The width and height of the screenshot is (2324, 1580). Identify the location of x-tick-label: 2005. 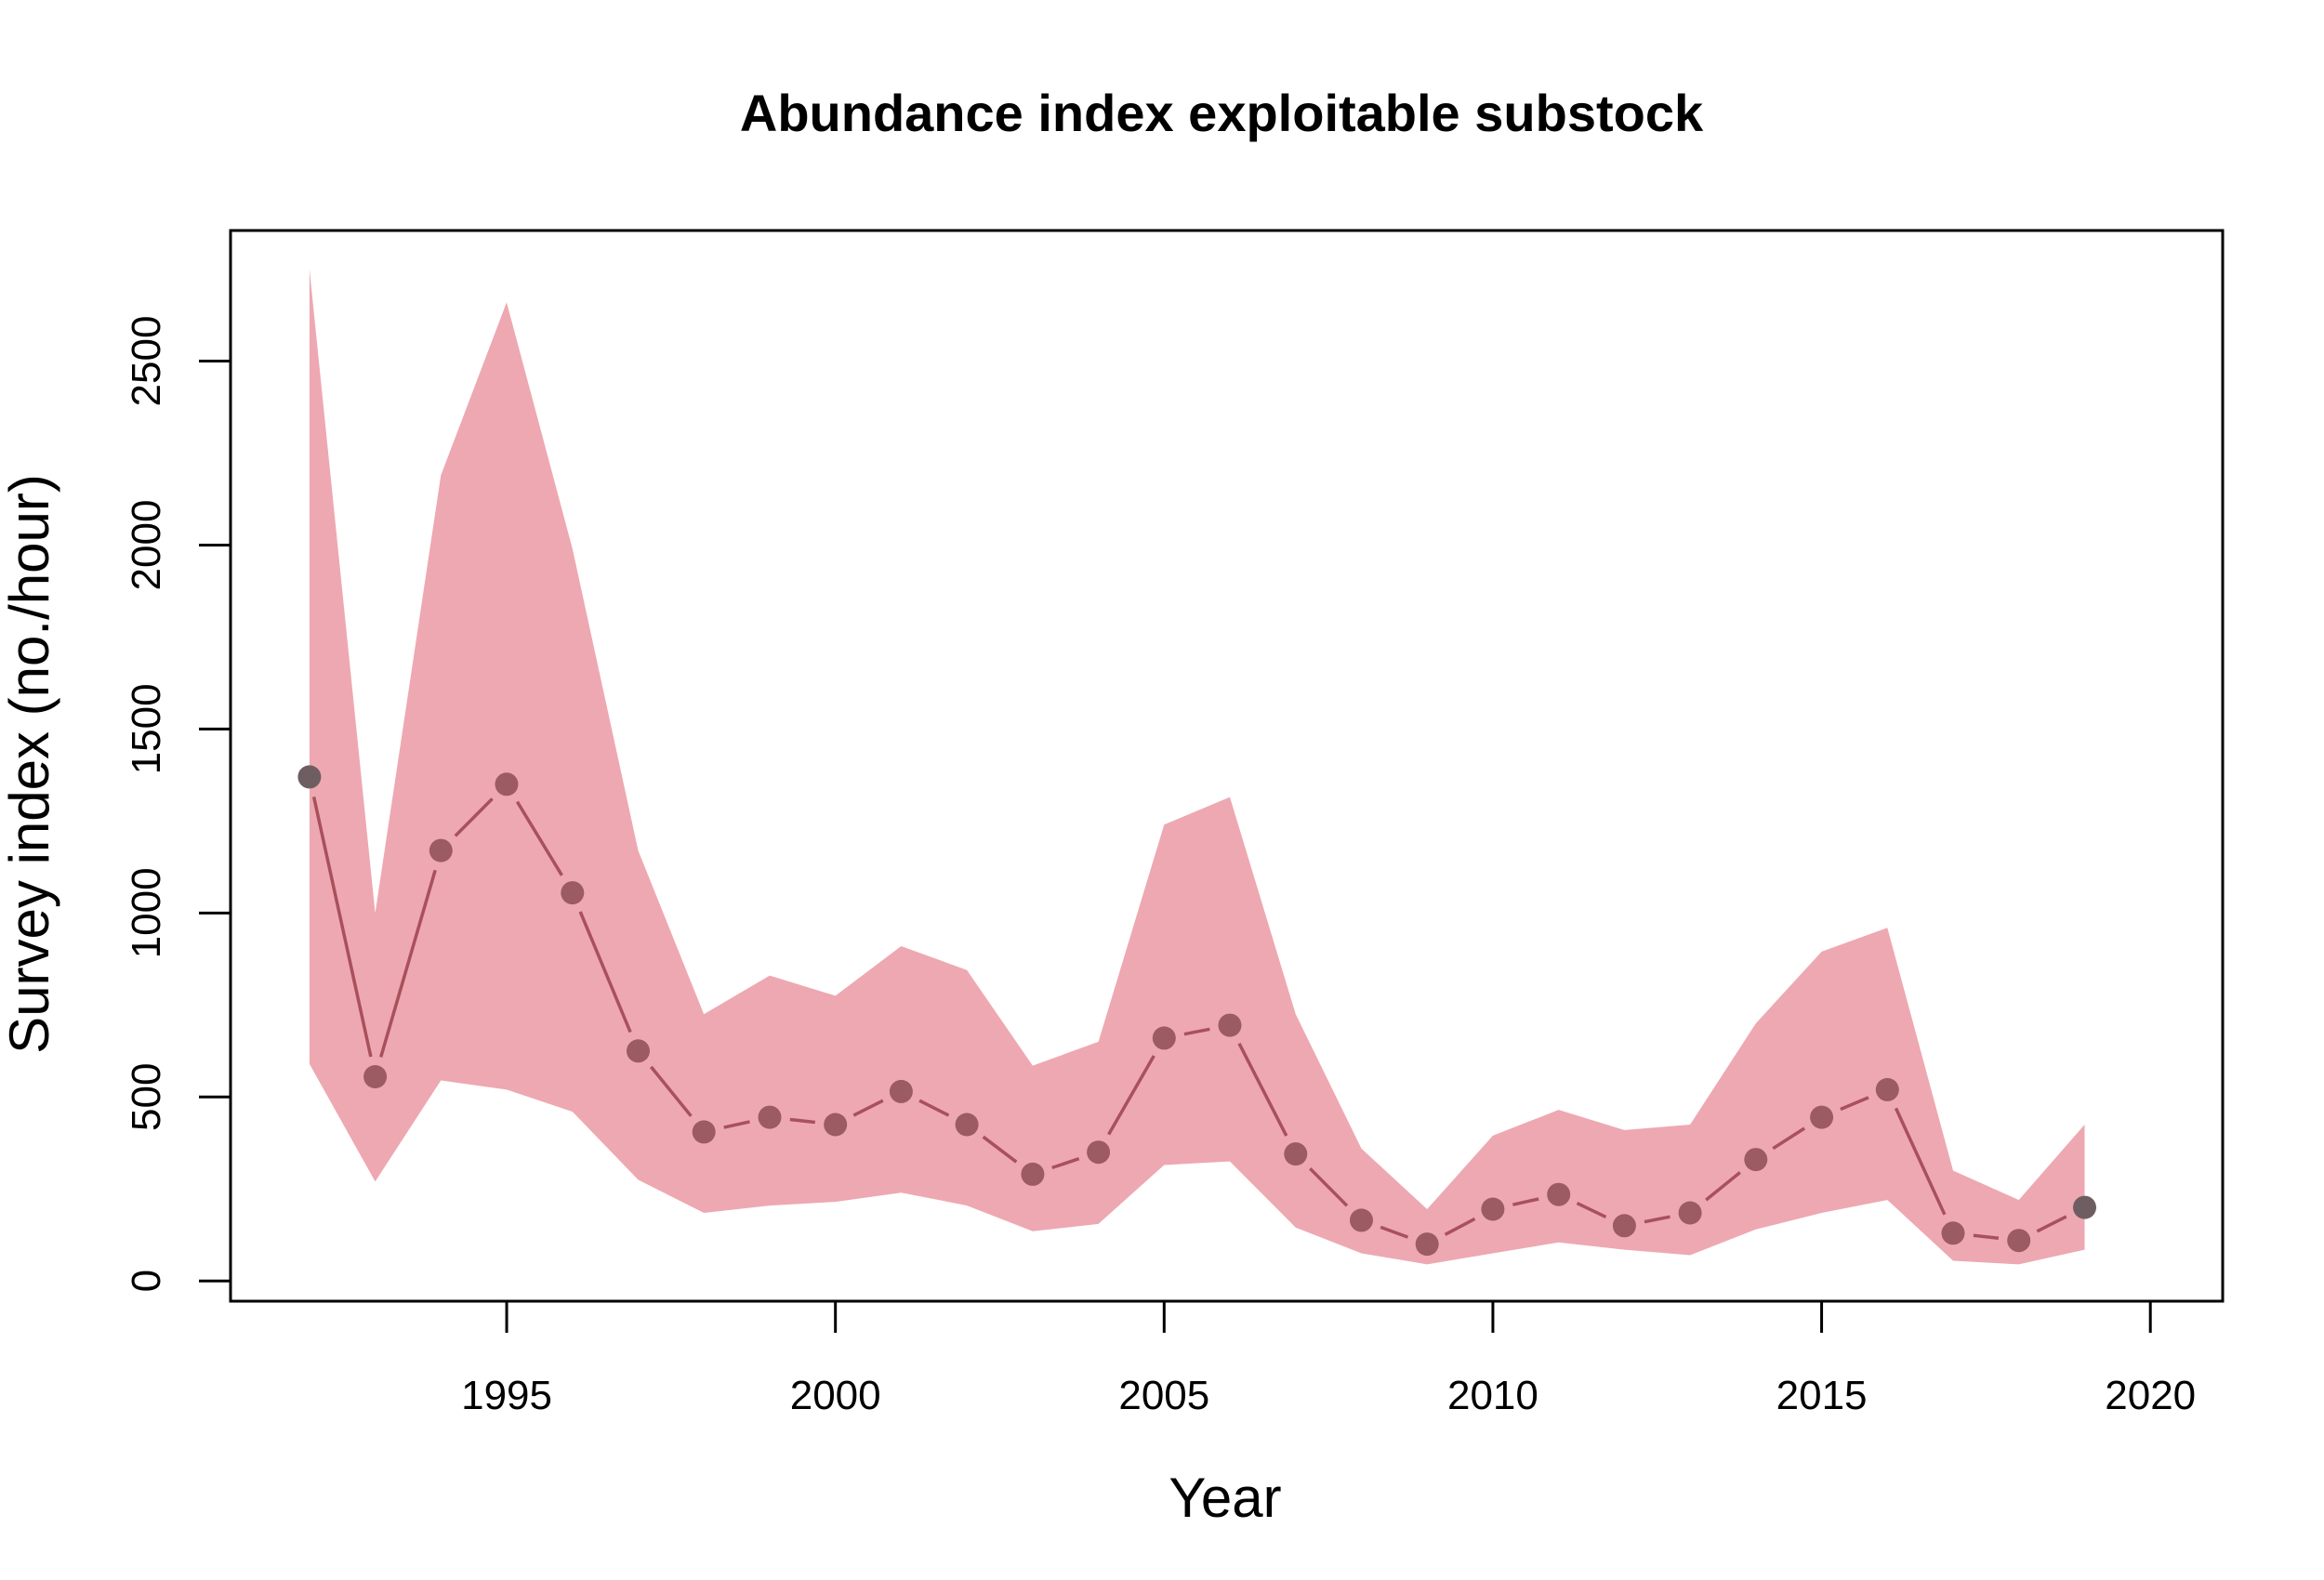
(1163, 1395).